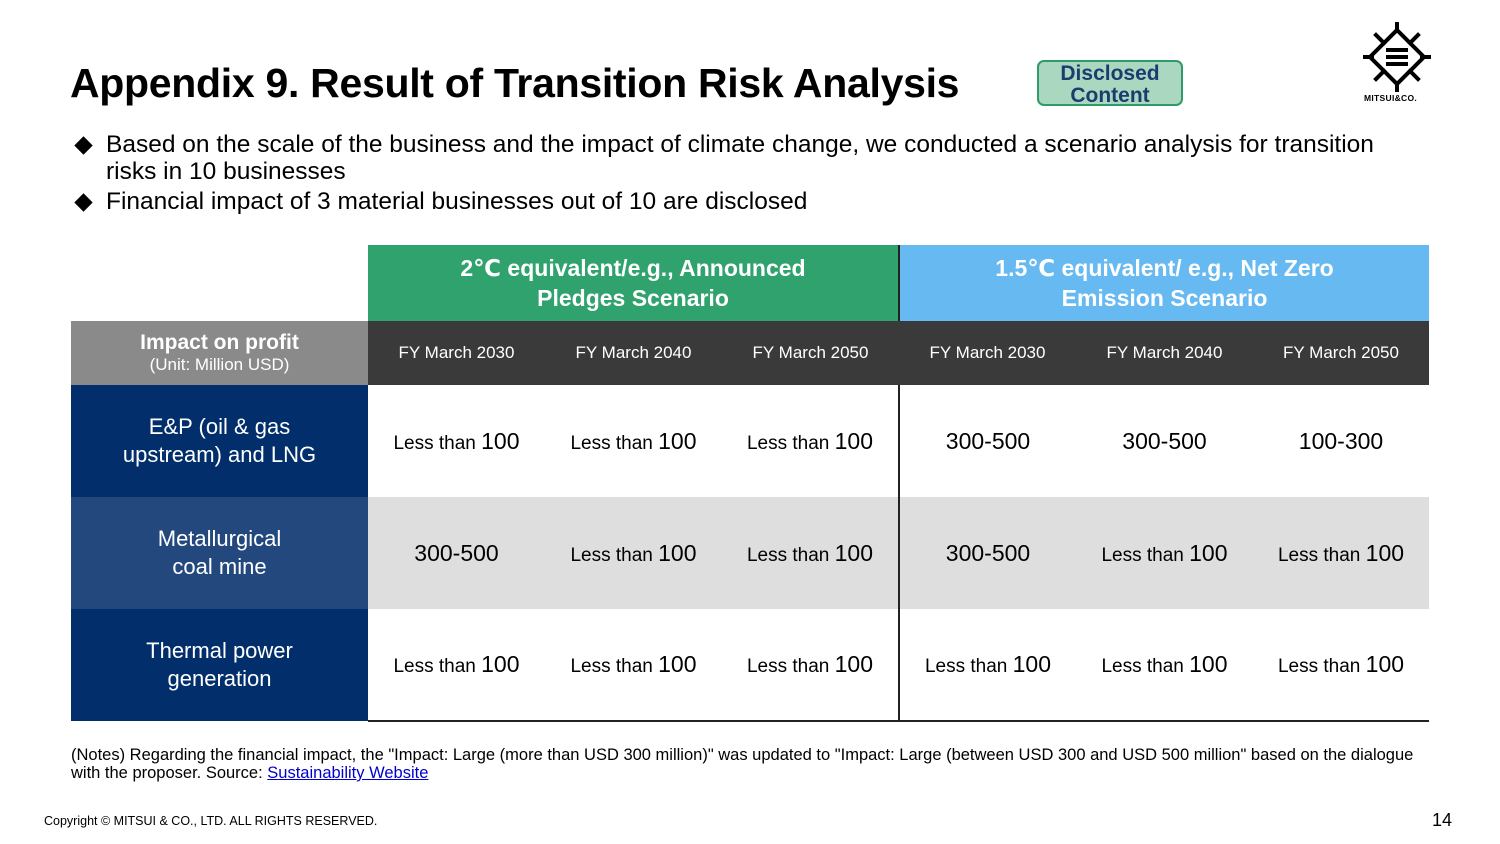  I want to click on impact-header-label: Impact on profit, so click(219, 342).